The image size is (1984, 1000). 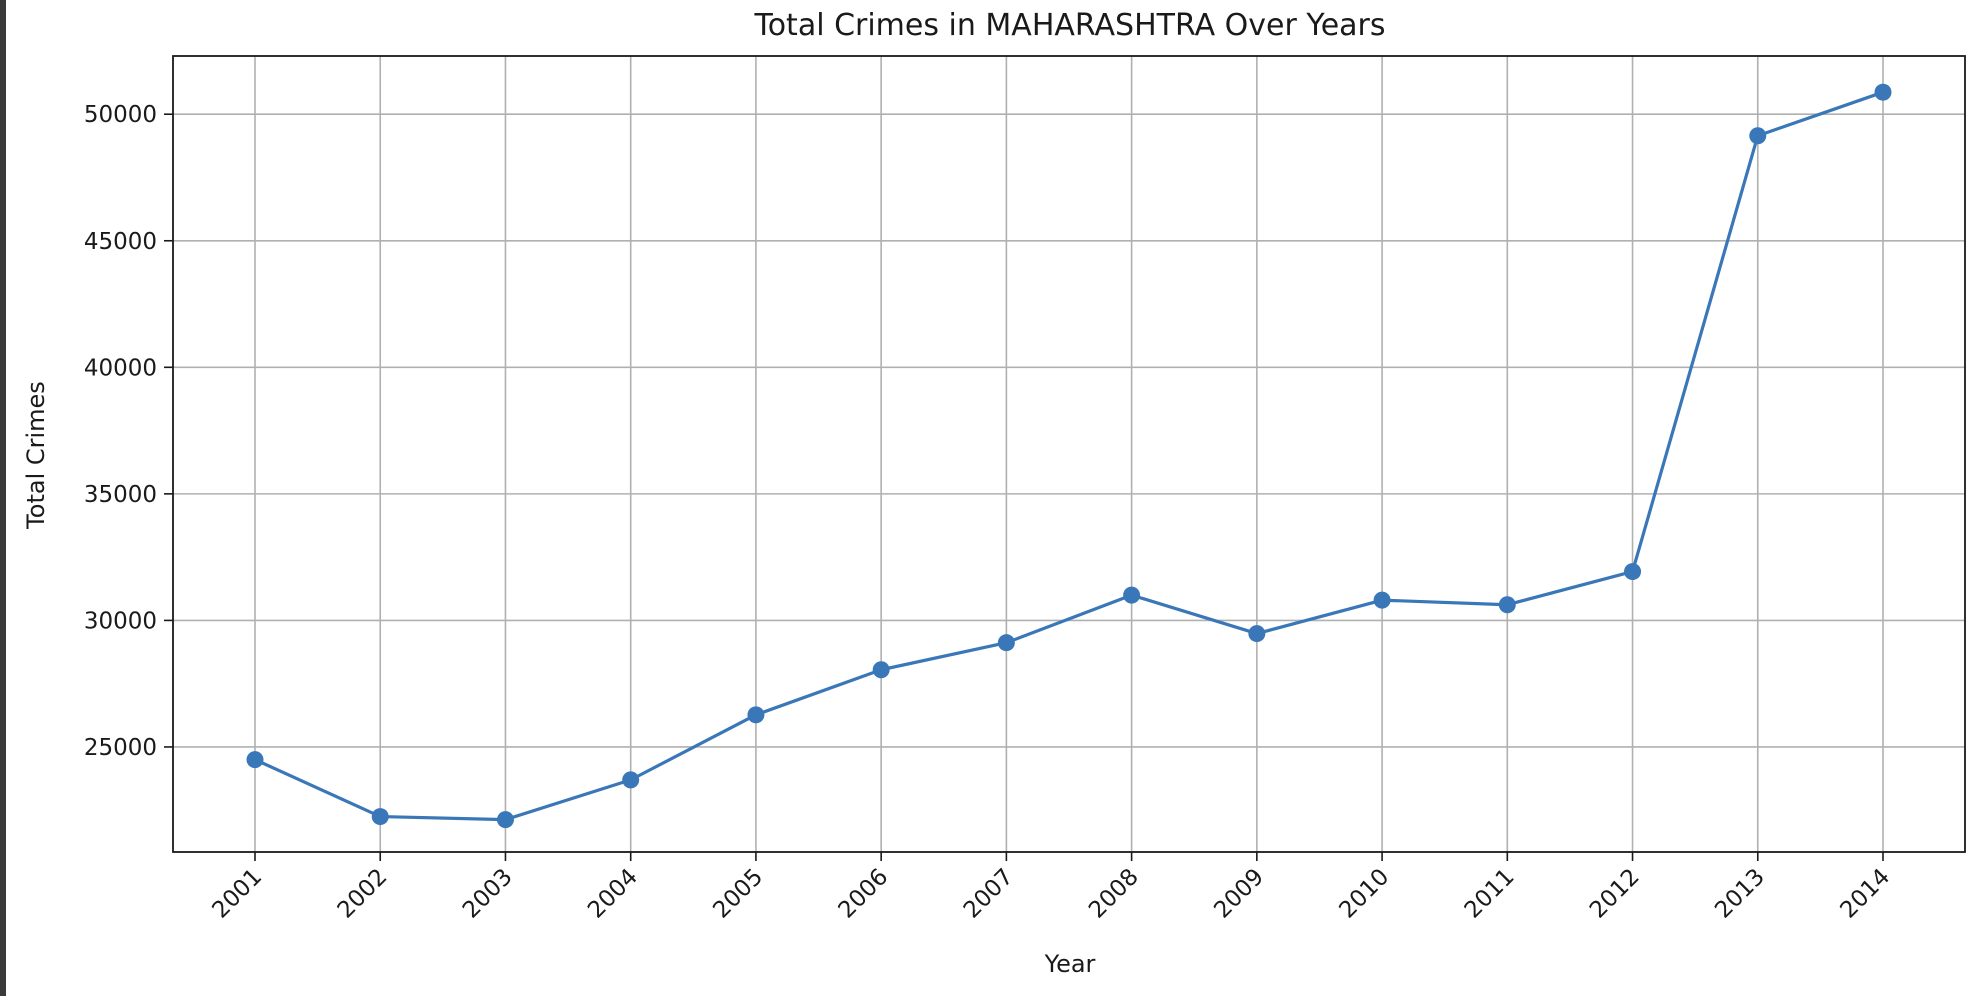 I want to click on y-tick-label: 25000, so click(x=120, y=748).